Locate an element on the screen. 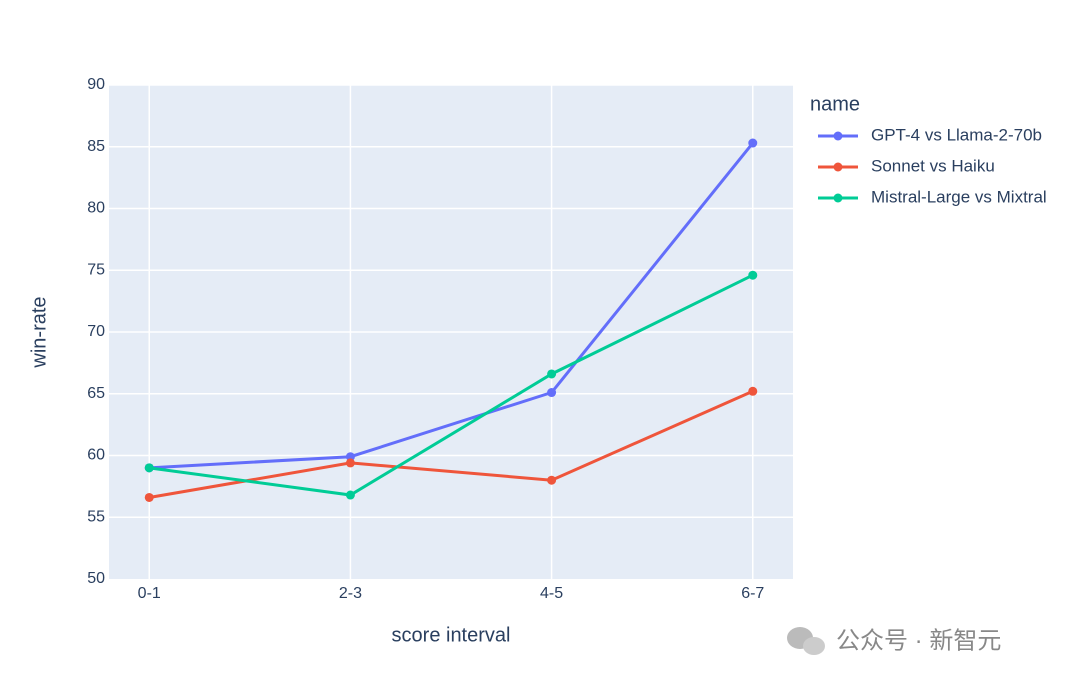 The height and width of the screenshot is (686, 1080). legend-title: name is located at coordinates (835, 104).